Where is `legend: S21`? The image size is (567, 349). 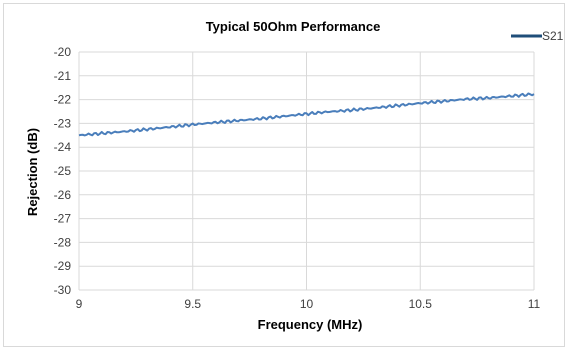 legend: S21 is located at coordinates (537, 36).